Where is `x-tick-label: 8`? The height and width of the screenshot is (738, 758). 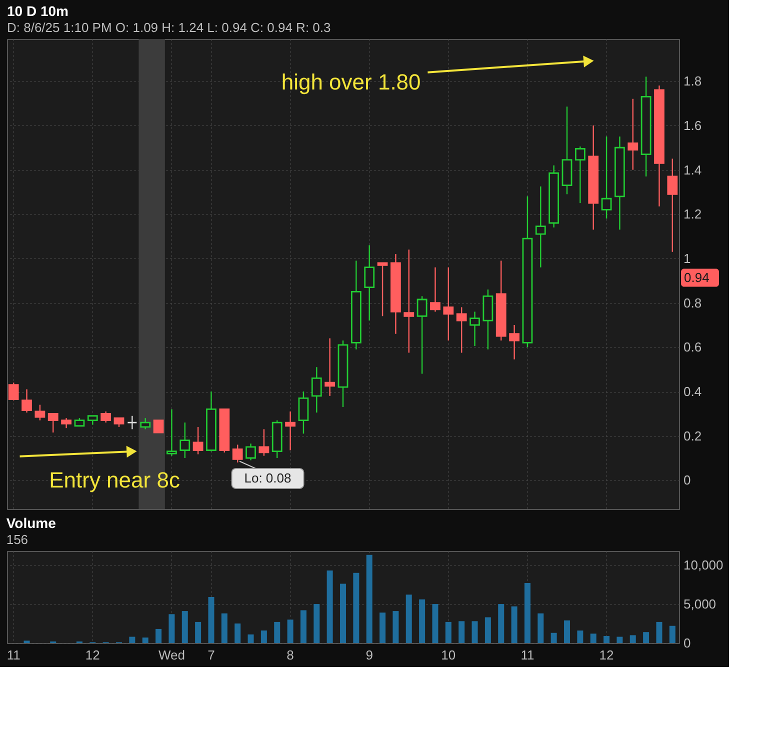 x-tick-label: 8 is located at coordinates (290, 655).